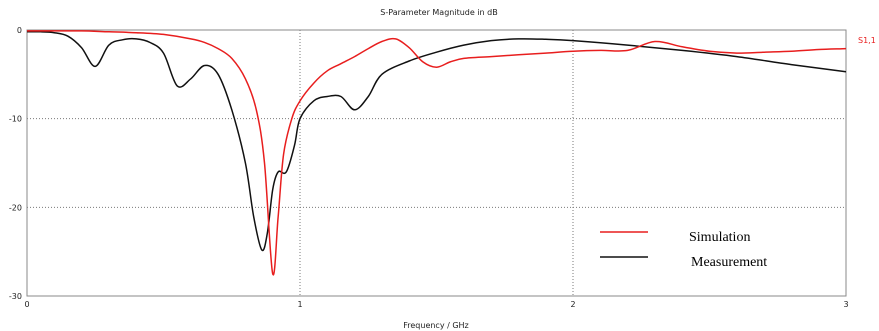 This screenshot has height=331, width=879. Describe the element at coordinates (436, 325) in the screenshot. I see `x-axis-label: Frequency / GHz` at that location.